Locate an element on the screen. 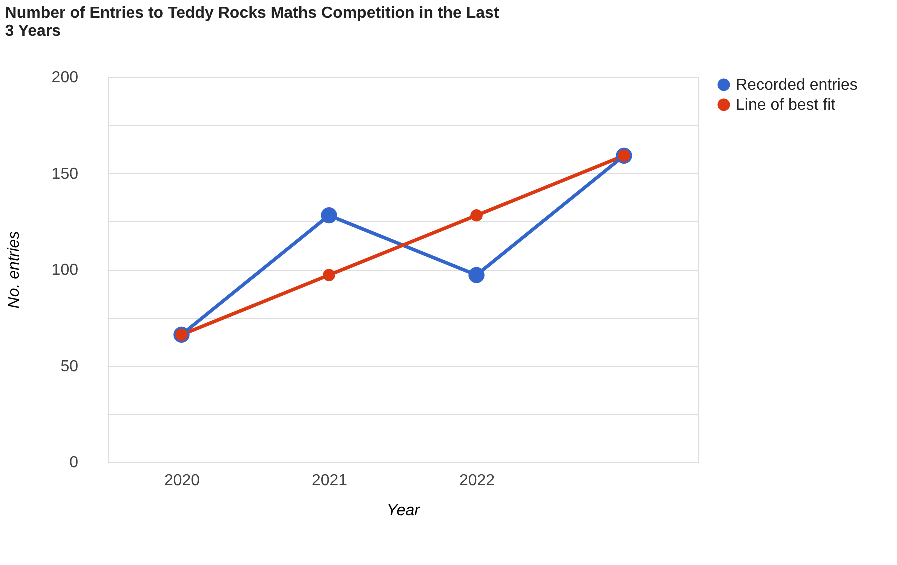 This screenshot has width=897, height=565. y-tick-label: 200 is located at coordinates (65, 78).